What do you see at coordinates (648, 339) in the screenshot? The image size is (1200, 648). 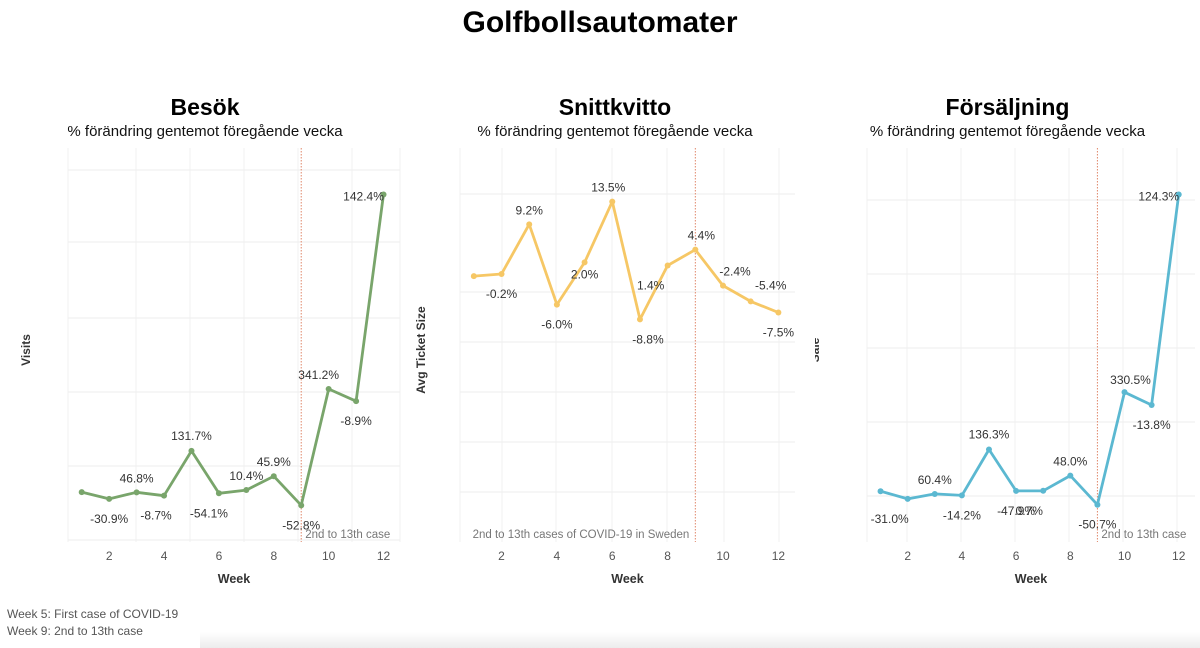 I see `data-label: -8.8%` at bounding box center [648, 339].